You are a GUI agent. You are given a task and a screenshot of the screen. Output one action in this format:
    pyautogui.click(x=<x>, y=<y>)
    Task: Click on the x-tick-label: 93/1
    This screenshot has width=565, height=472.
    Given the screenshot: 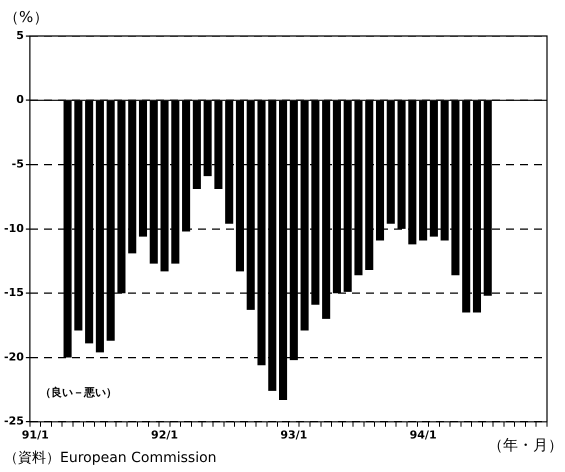 What is the action you would take?
    pyautogui.click(x=294, y=435)
    